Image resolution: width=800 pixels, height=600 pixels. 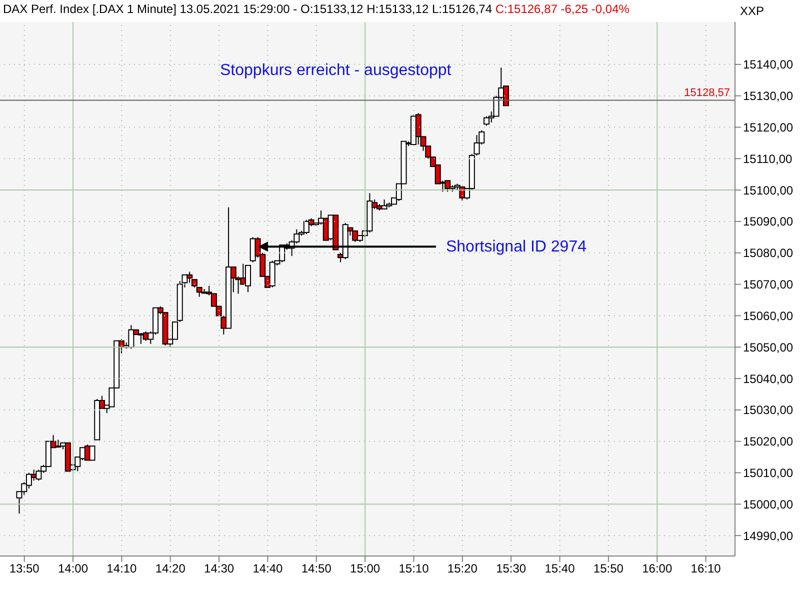 I want to click on y-tick-label: 15070,00, so click(x=768, y=285).